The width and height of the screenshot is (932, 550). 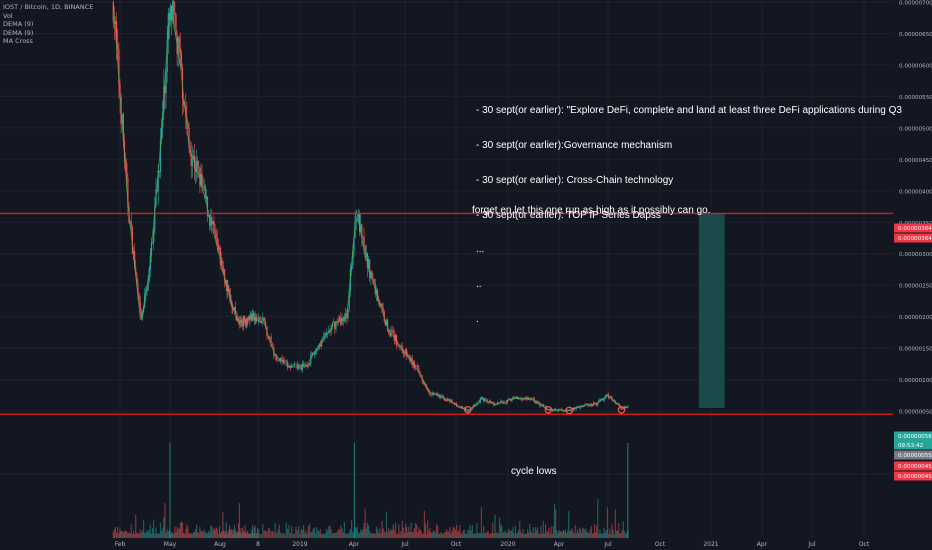 What do you see at coordinates (258, 544) in the screenshot?
I see `time-tick-label: 8` at bounding box center [258, 544].